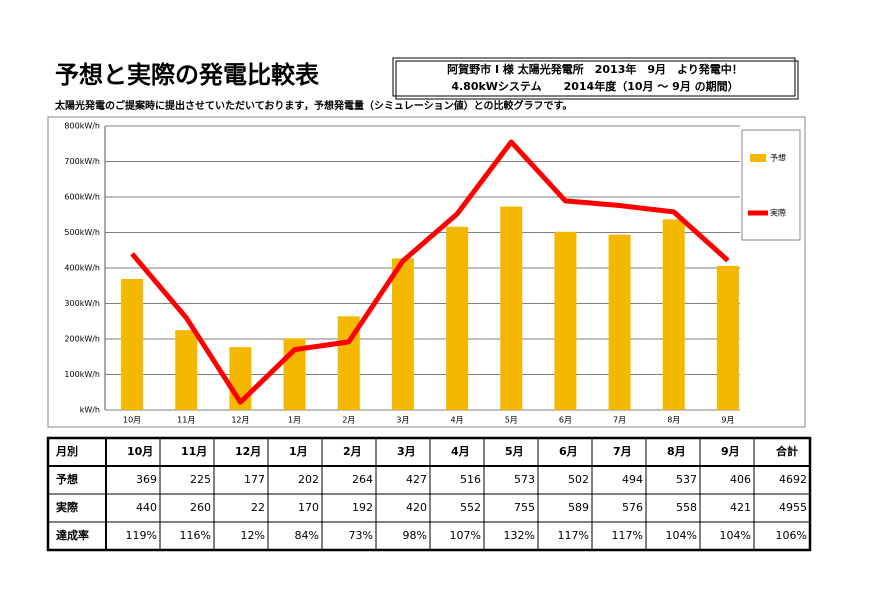 Image resolution: width=869 pixels, height=595 pixels. What do you see at coordinates (524, 479) in the screenshot?
I see `table-cell: 573` at bounding box center [524, 479].